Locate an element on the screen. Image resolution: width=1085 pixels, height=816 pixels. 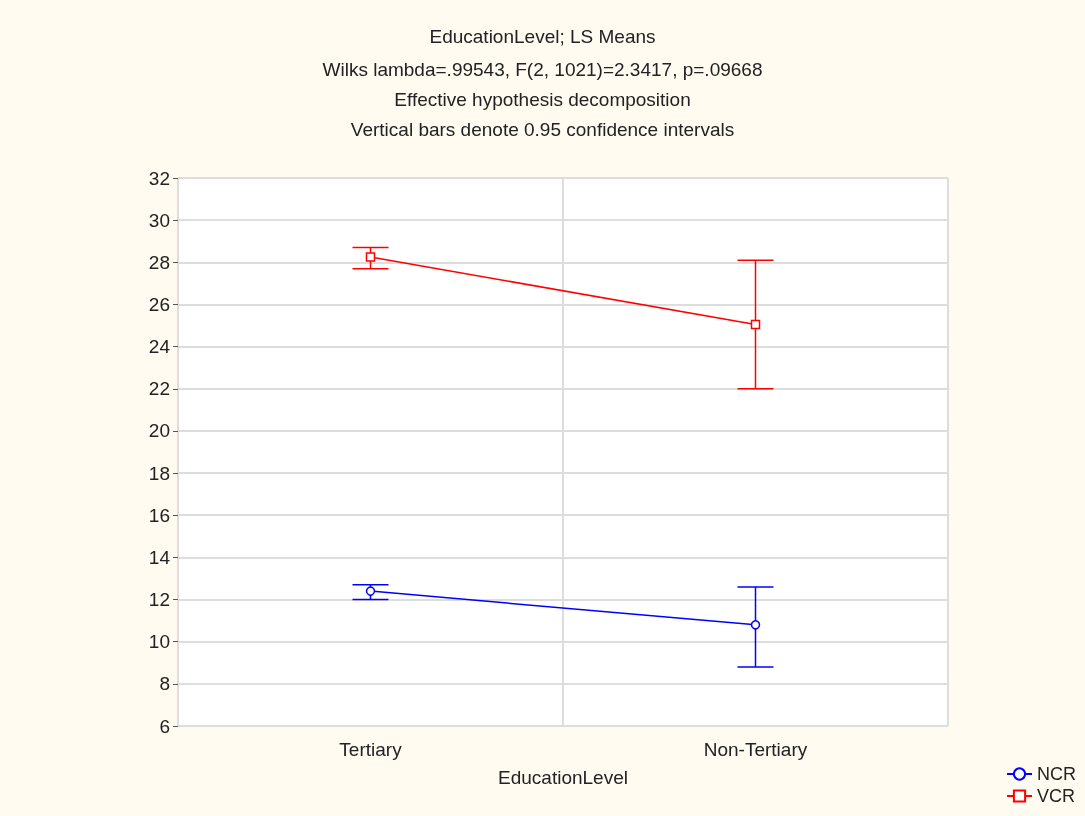
legend-label: NCR is located at coordinates (1056, 774).